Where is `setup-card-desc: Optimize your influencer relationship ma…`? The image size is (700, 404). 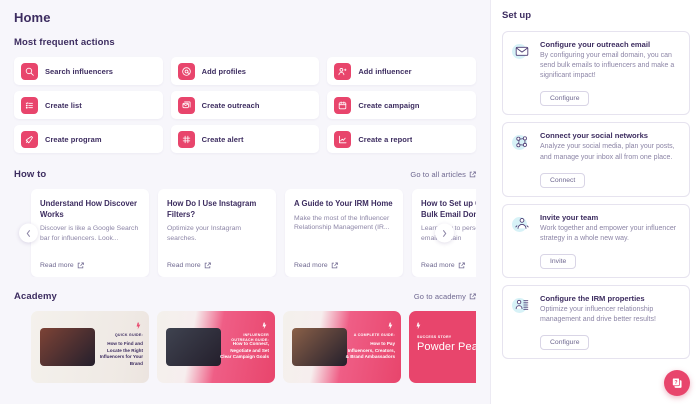
setup-card-desc: Optimize your influencer relationship ma… is located at coordinates (598, 314).